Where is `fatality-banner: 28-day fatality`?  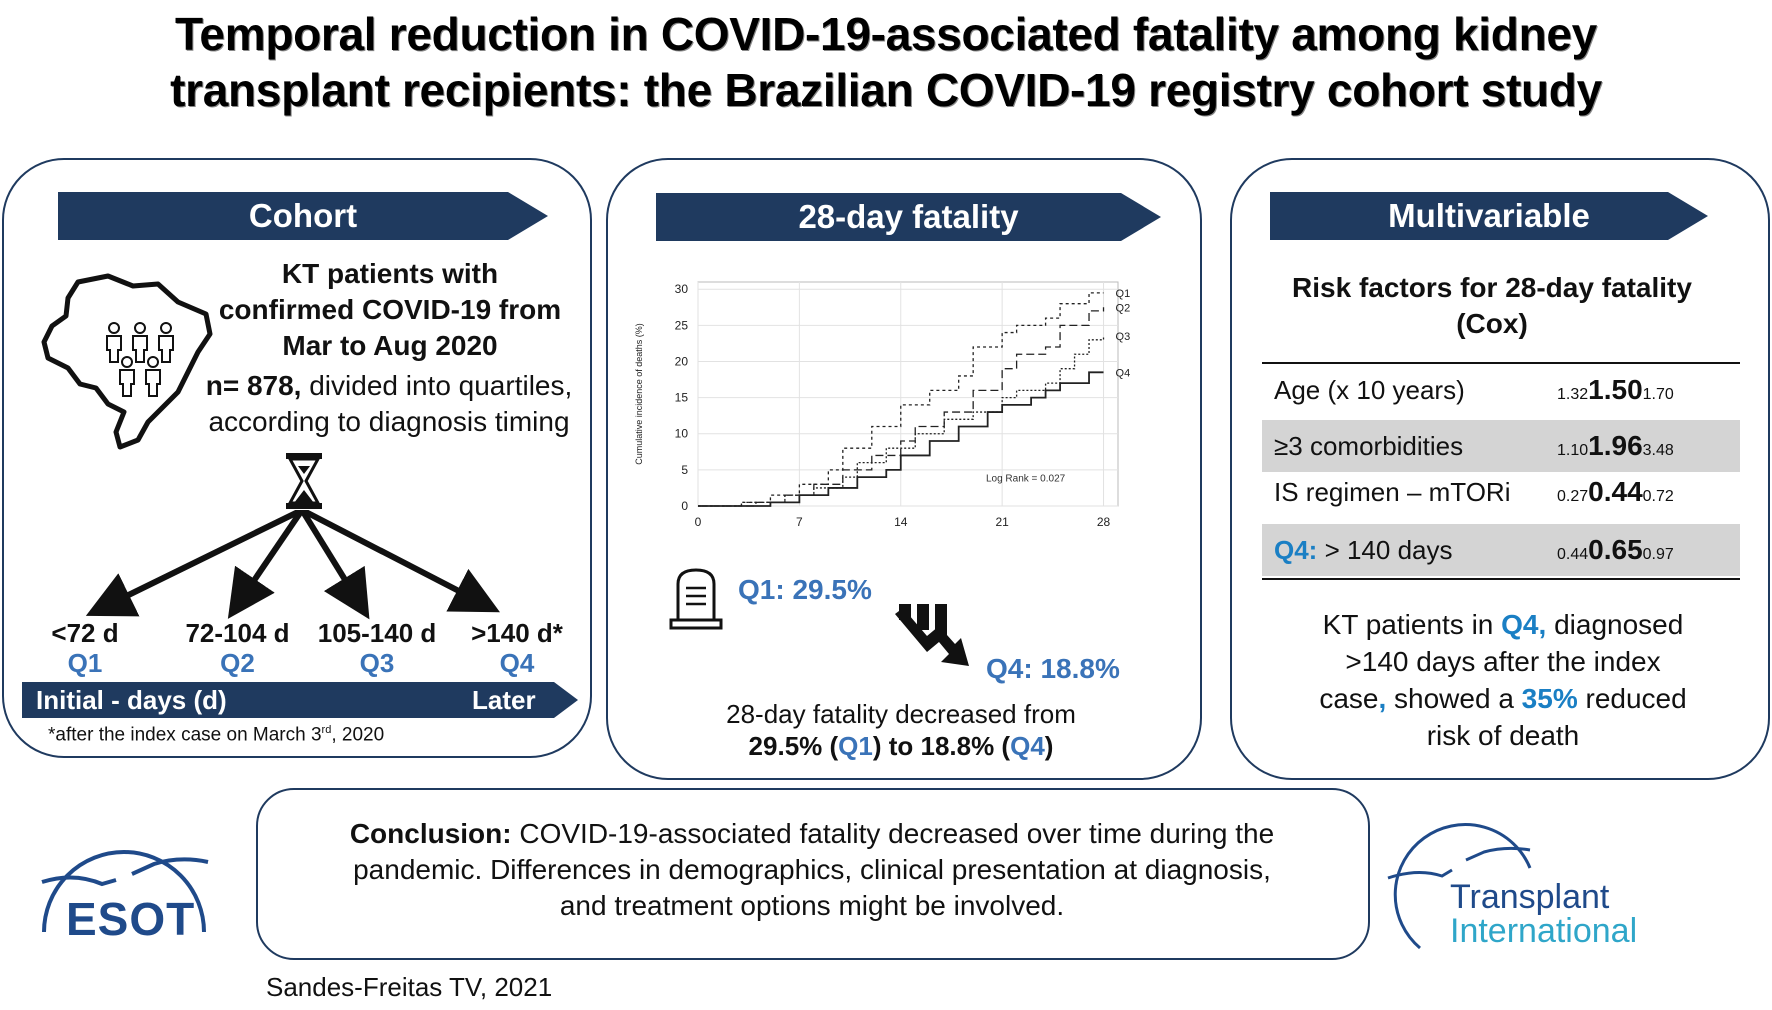
fatality-banner: 28-day fatality is located at coordinates (908, 217).